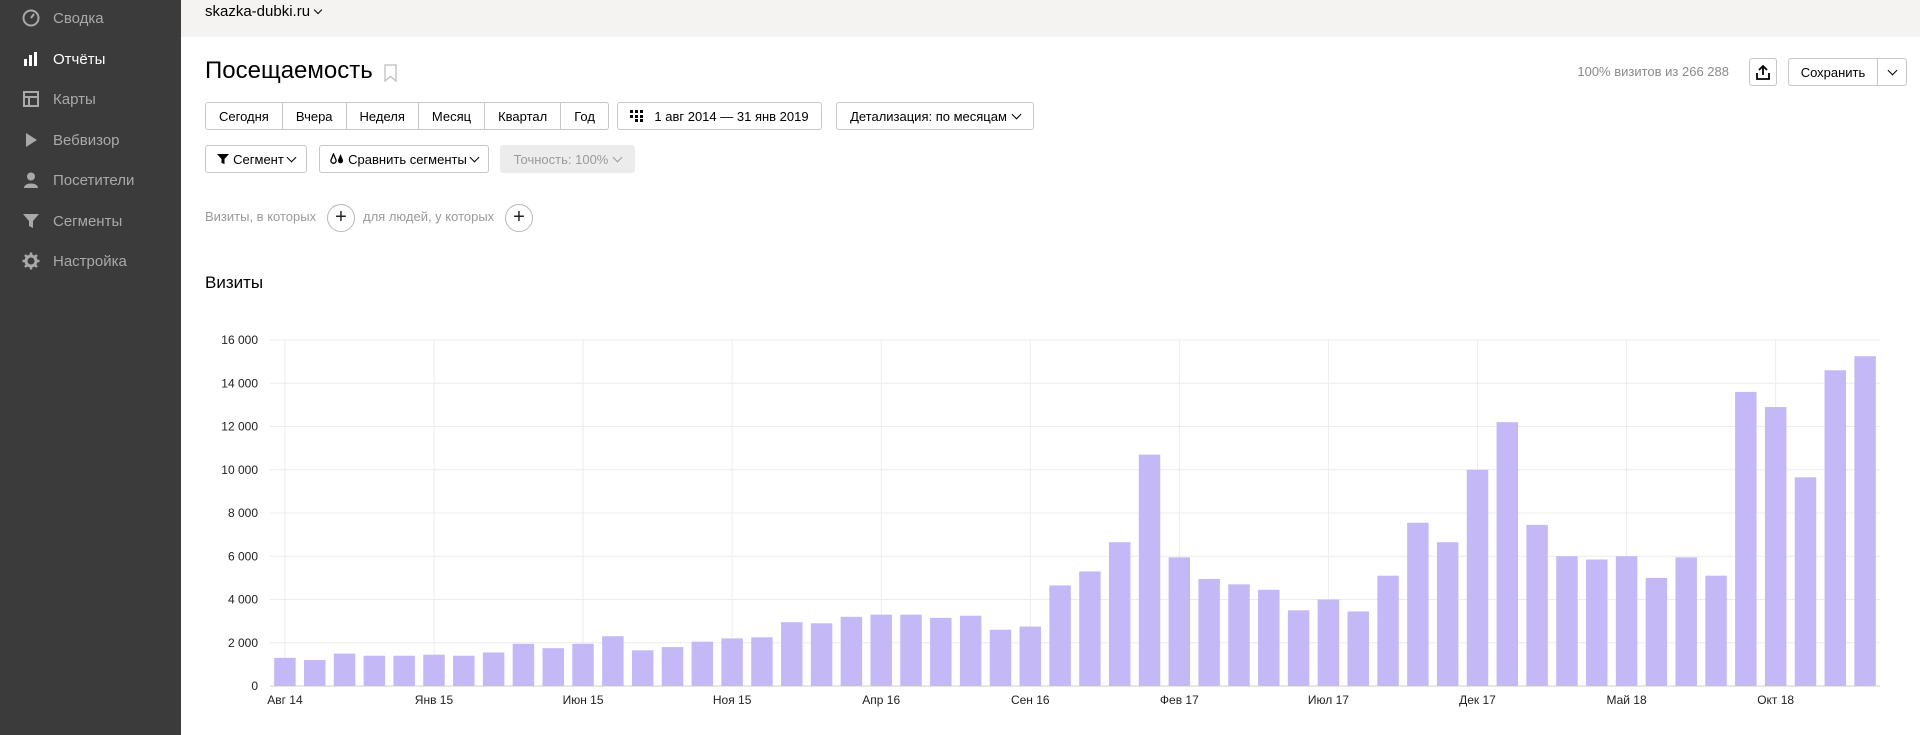 This screenshot has width=1920, height=735. I want to click on period-quarter-button: Квартал, so click(522, 116).